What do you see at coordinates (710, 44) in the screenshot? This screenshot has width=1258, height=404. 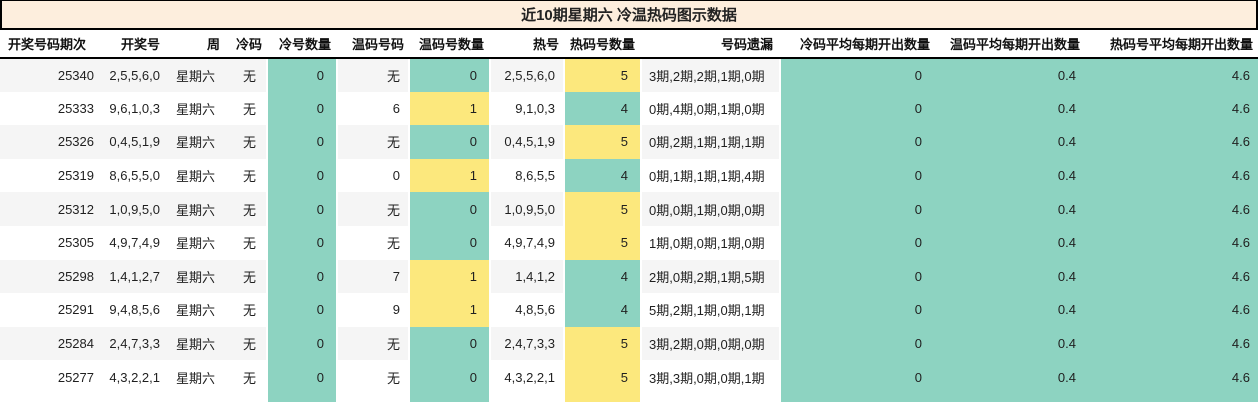 I see `column-header-omission: 号码遗漏` at bounding box center [710, 44].